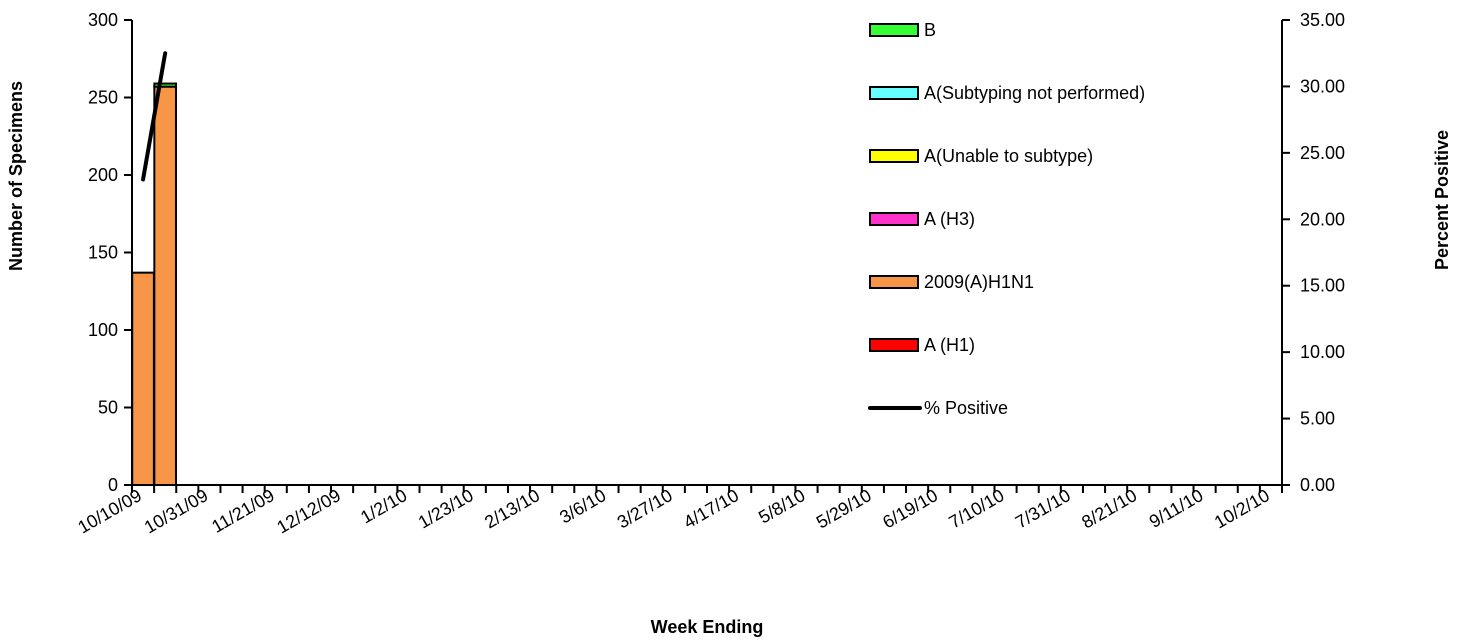 Image resolution: width=1466 pixels, height=643 pixels. I want to click on legend-label: A (H3), so click(949, 219).